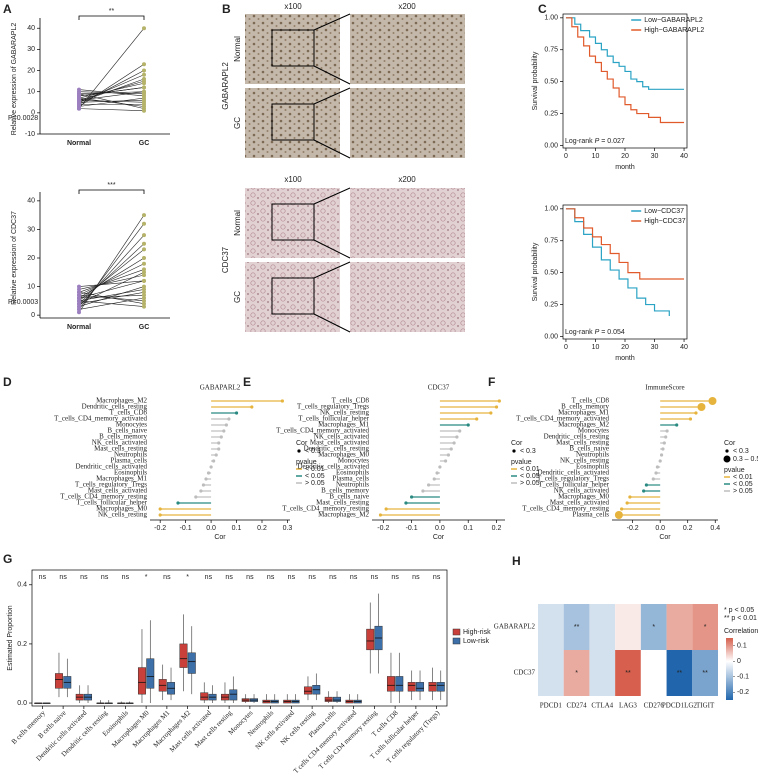  I want to click on x-tick-label: 20, so click(625, 347).